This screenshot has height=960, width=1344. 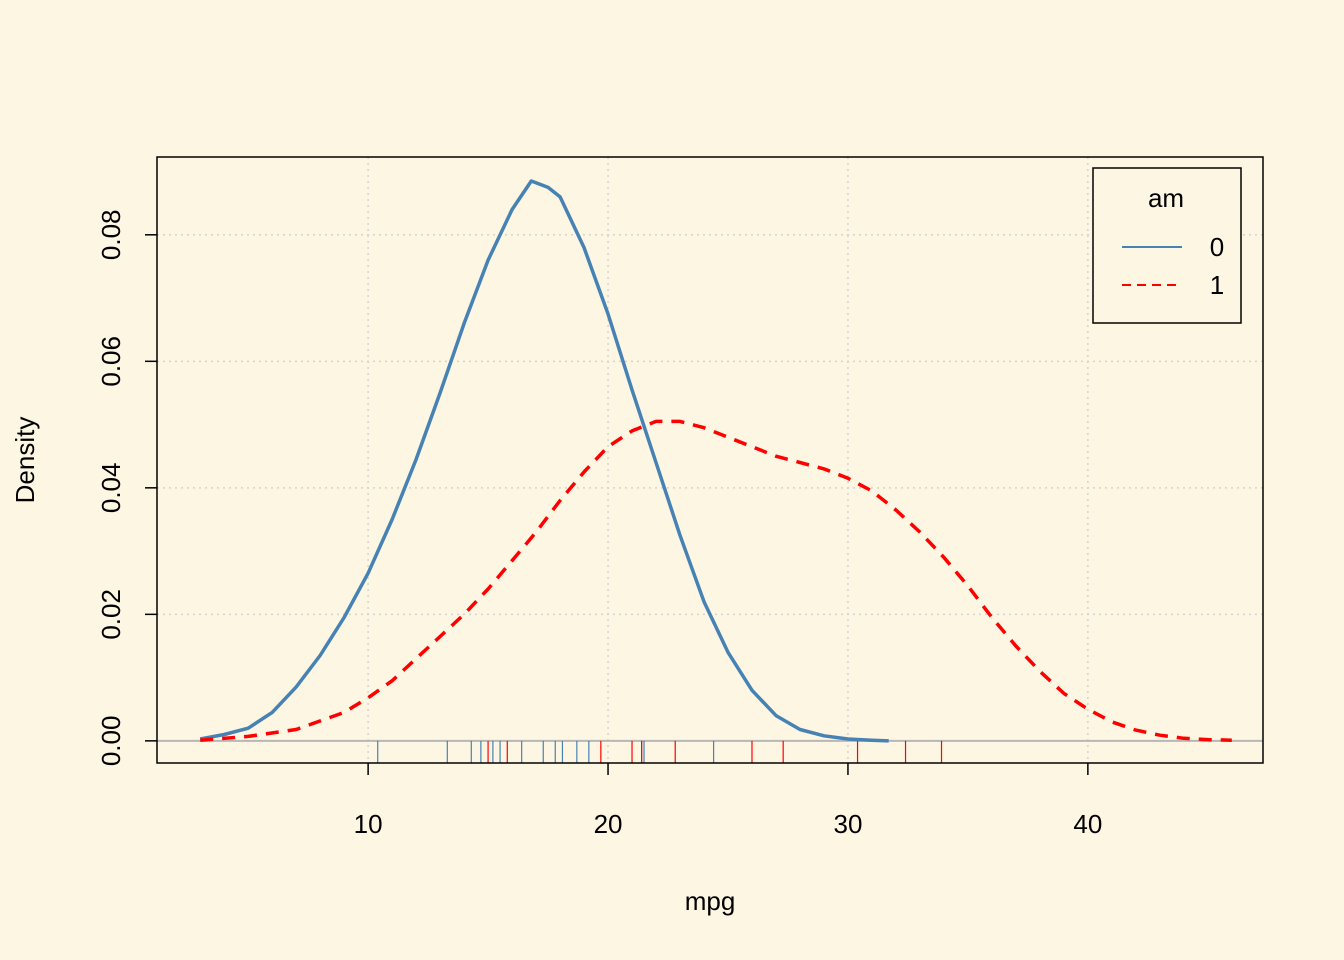 I want to click on x-tick-label: 10, so click(x=368, y=824).